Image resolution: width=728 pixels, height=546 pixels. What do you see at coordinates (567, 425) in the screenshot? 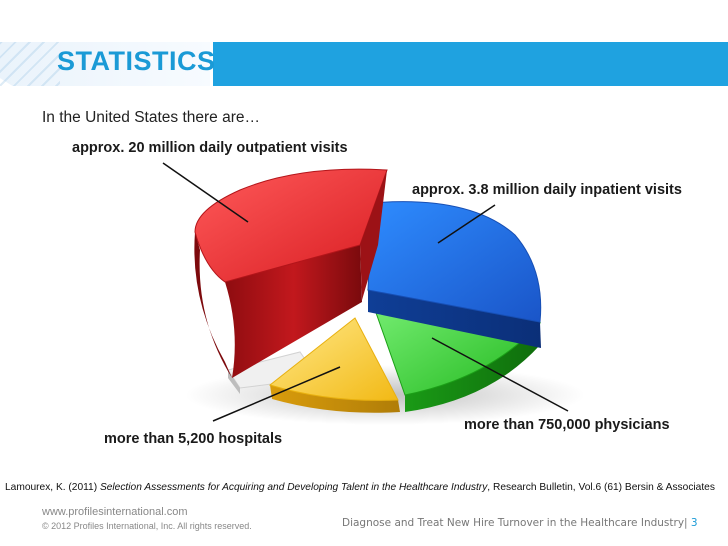
I see `label-physicians: more than 750,000 physicians` at bounding box center [567, 425].